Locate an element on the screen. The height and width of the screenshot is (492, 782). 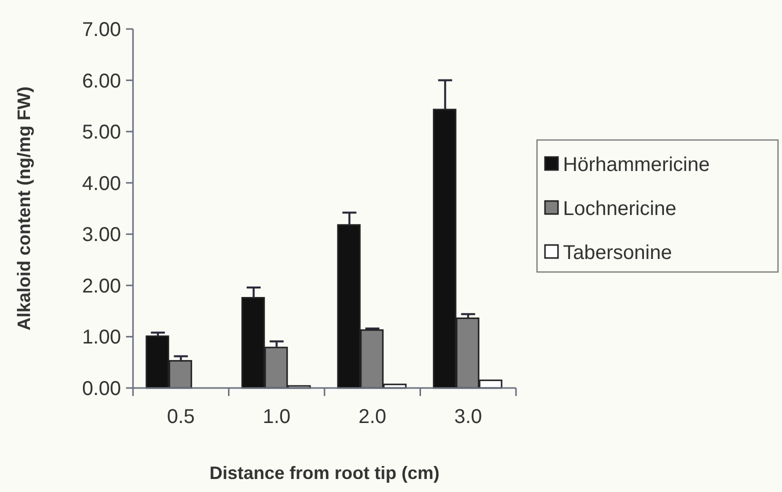
legend-label: Tabersonine is located at coordinates (617, 253).